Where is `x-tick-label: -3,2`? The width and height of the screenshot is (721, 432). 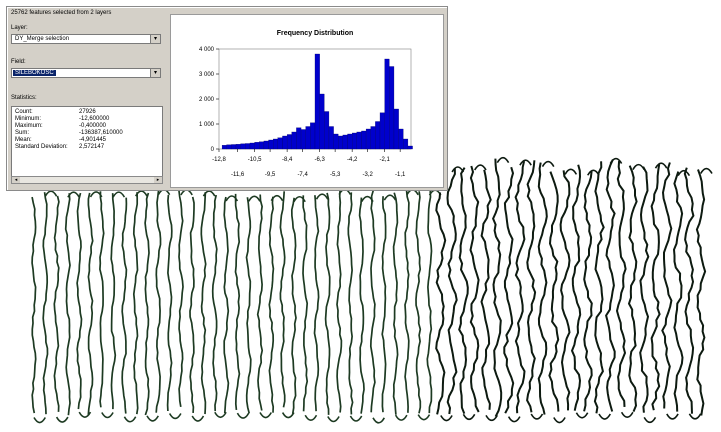
x-tick-label: -3,2 is located at coordinates (367, 175).